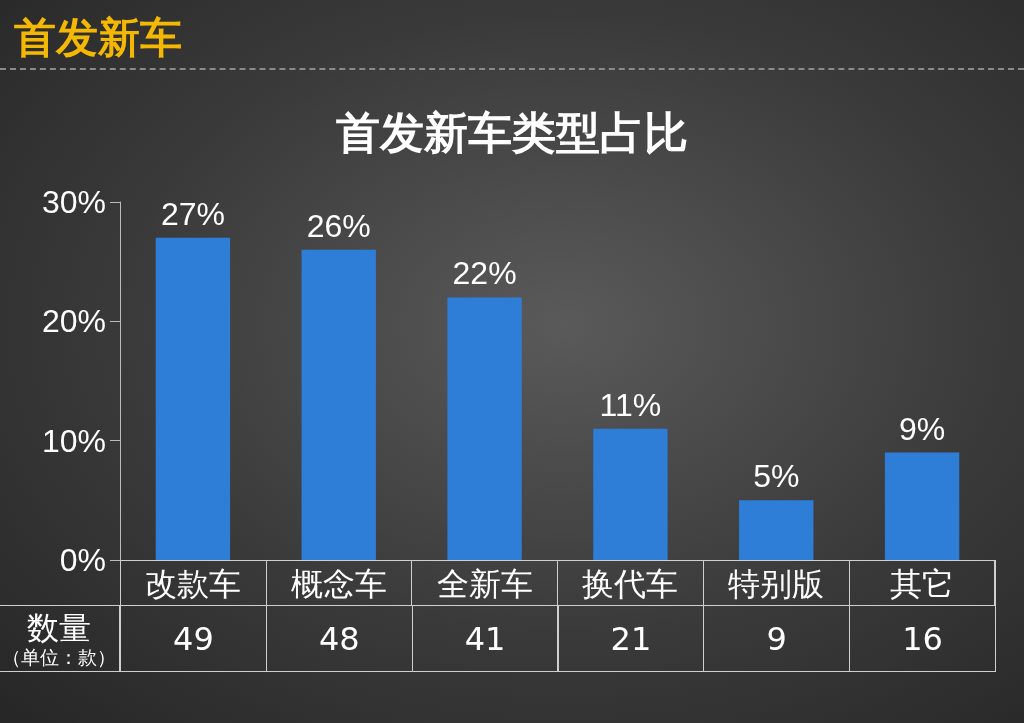 The height and width of the screenshot is (723, 1024). What do you see at coordinates (484, 584) in the screenshot?
I see `x-tick-label: 全新车` at bounding box center [484, 584].